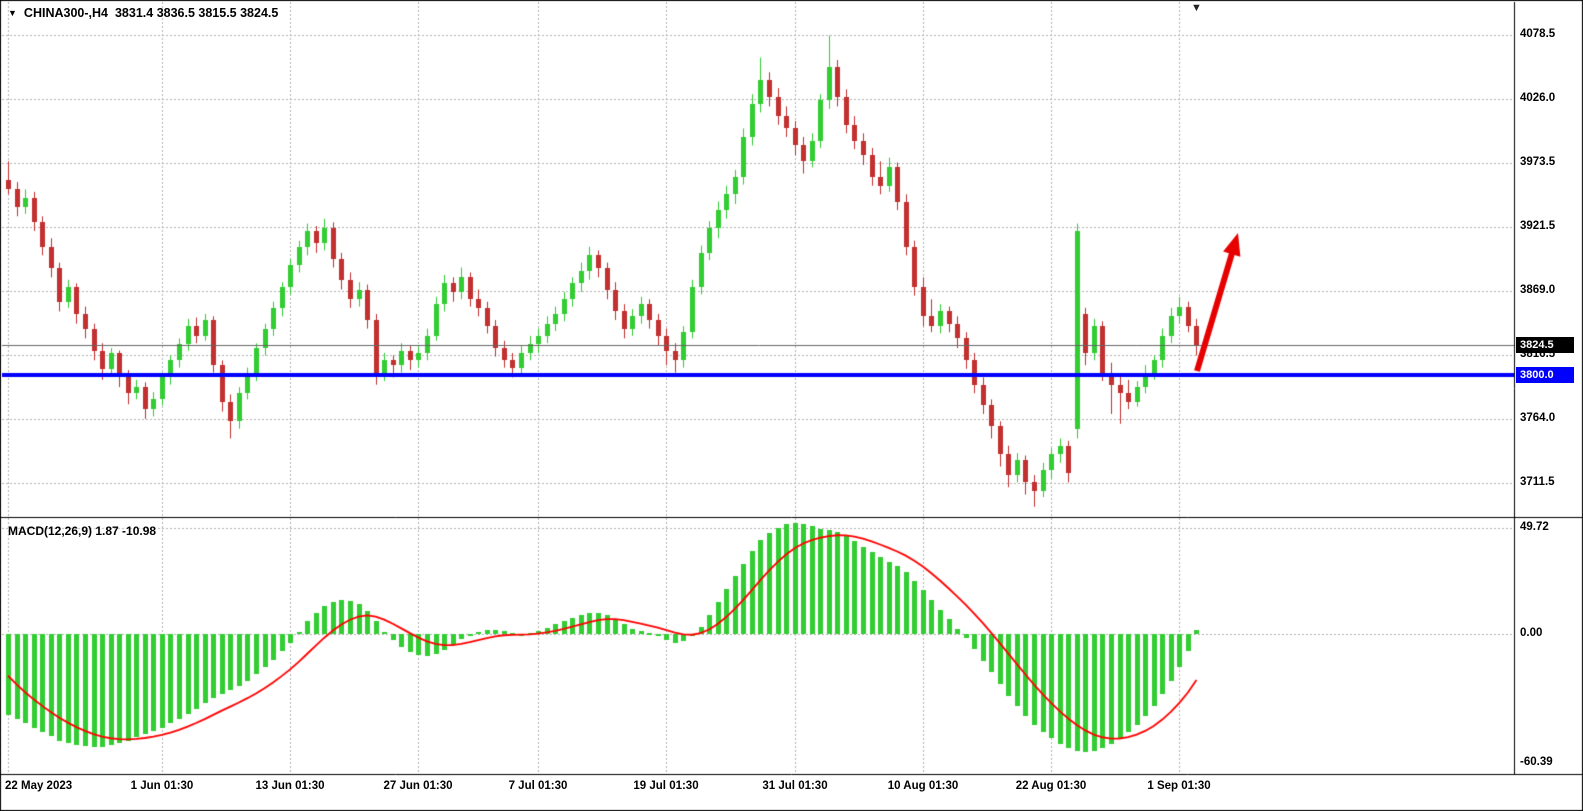 Image resolution: width=1583 pixels, height=811 pixels. I want to click on time-tick-label: 1 Jun 01:30, so click(162, 786).